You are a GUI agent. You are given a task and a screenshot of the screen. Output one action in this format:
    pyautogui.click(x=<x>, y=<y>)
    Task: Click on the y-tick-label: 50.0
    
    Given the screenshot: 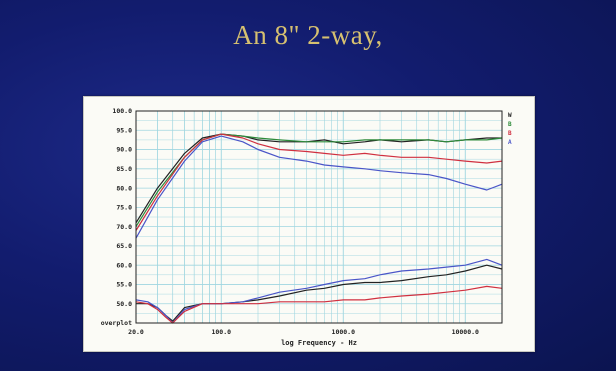 What is the action you would take?
    pyautogui.click(x=124, y=304)
    